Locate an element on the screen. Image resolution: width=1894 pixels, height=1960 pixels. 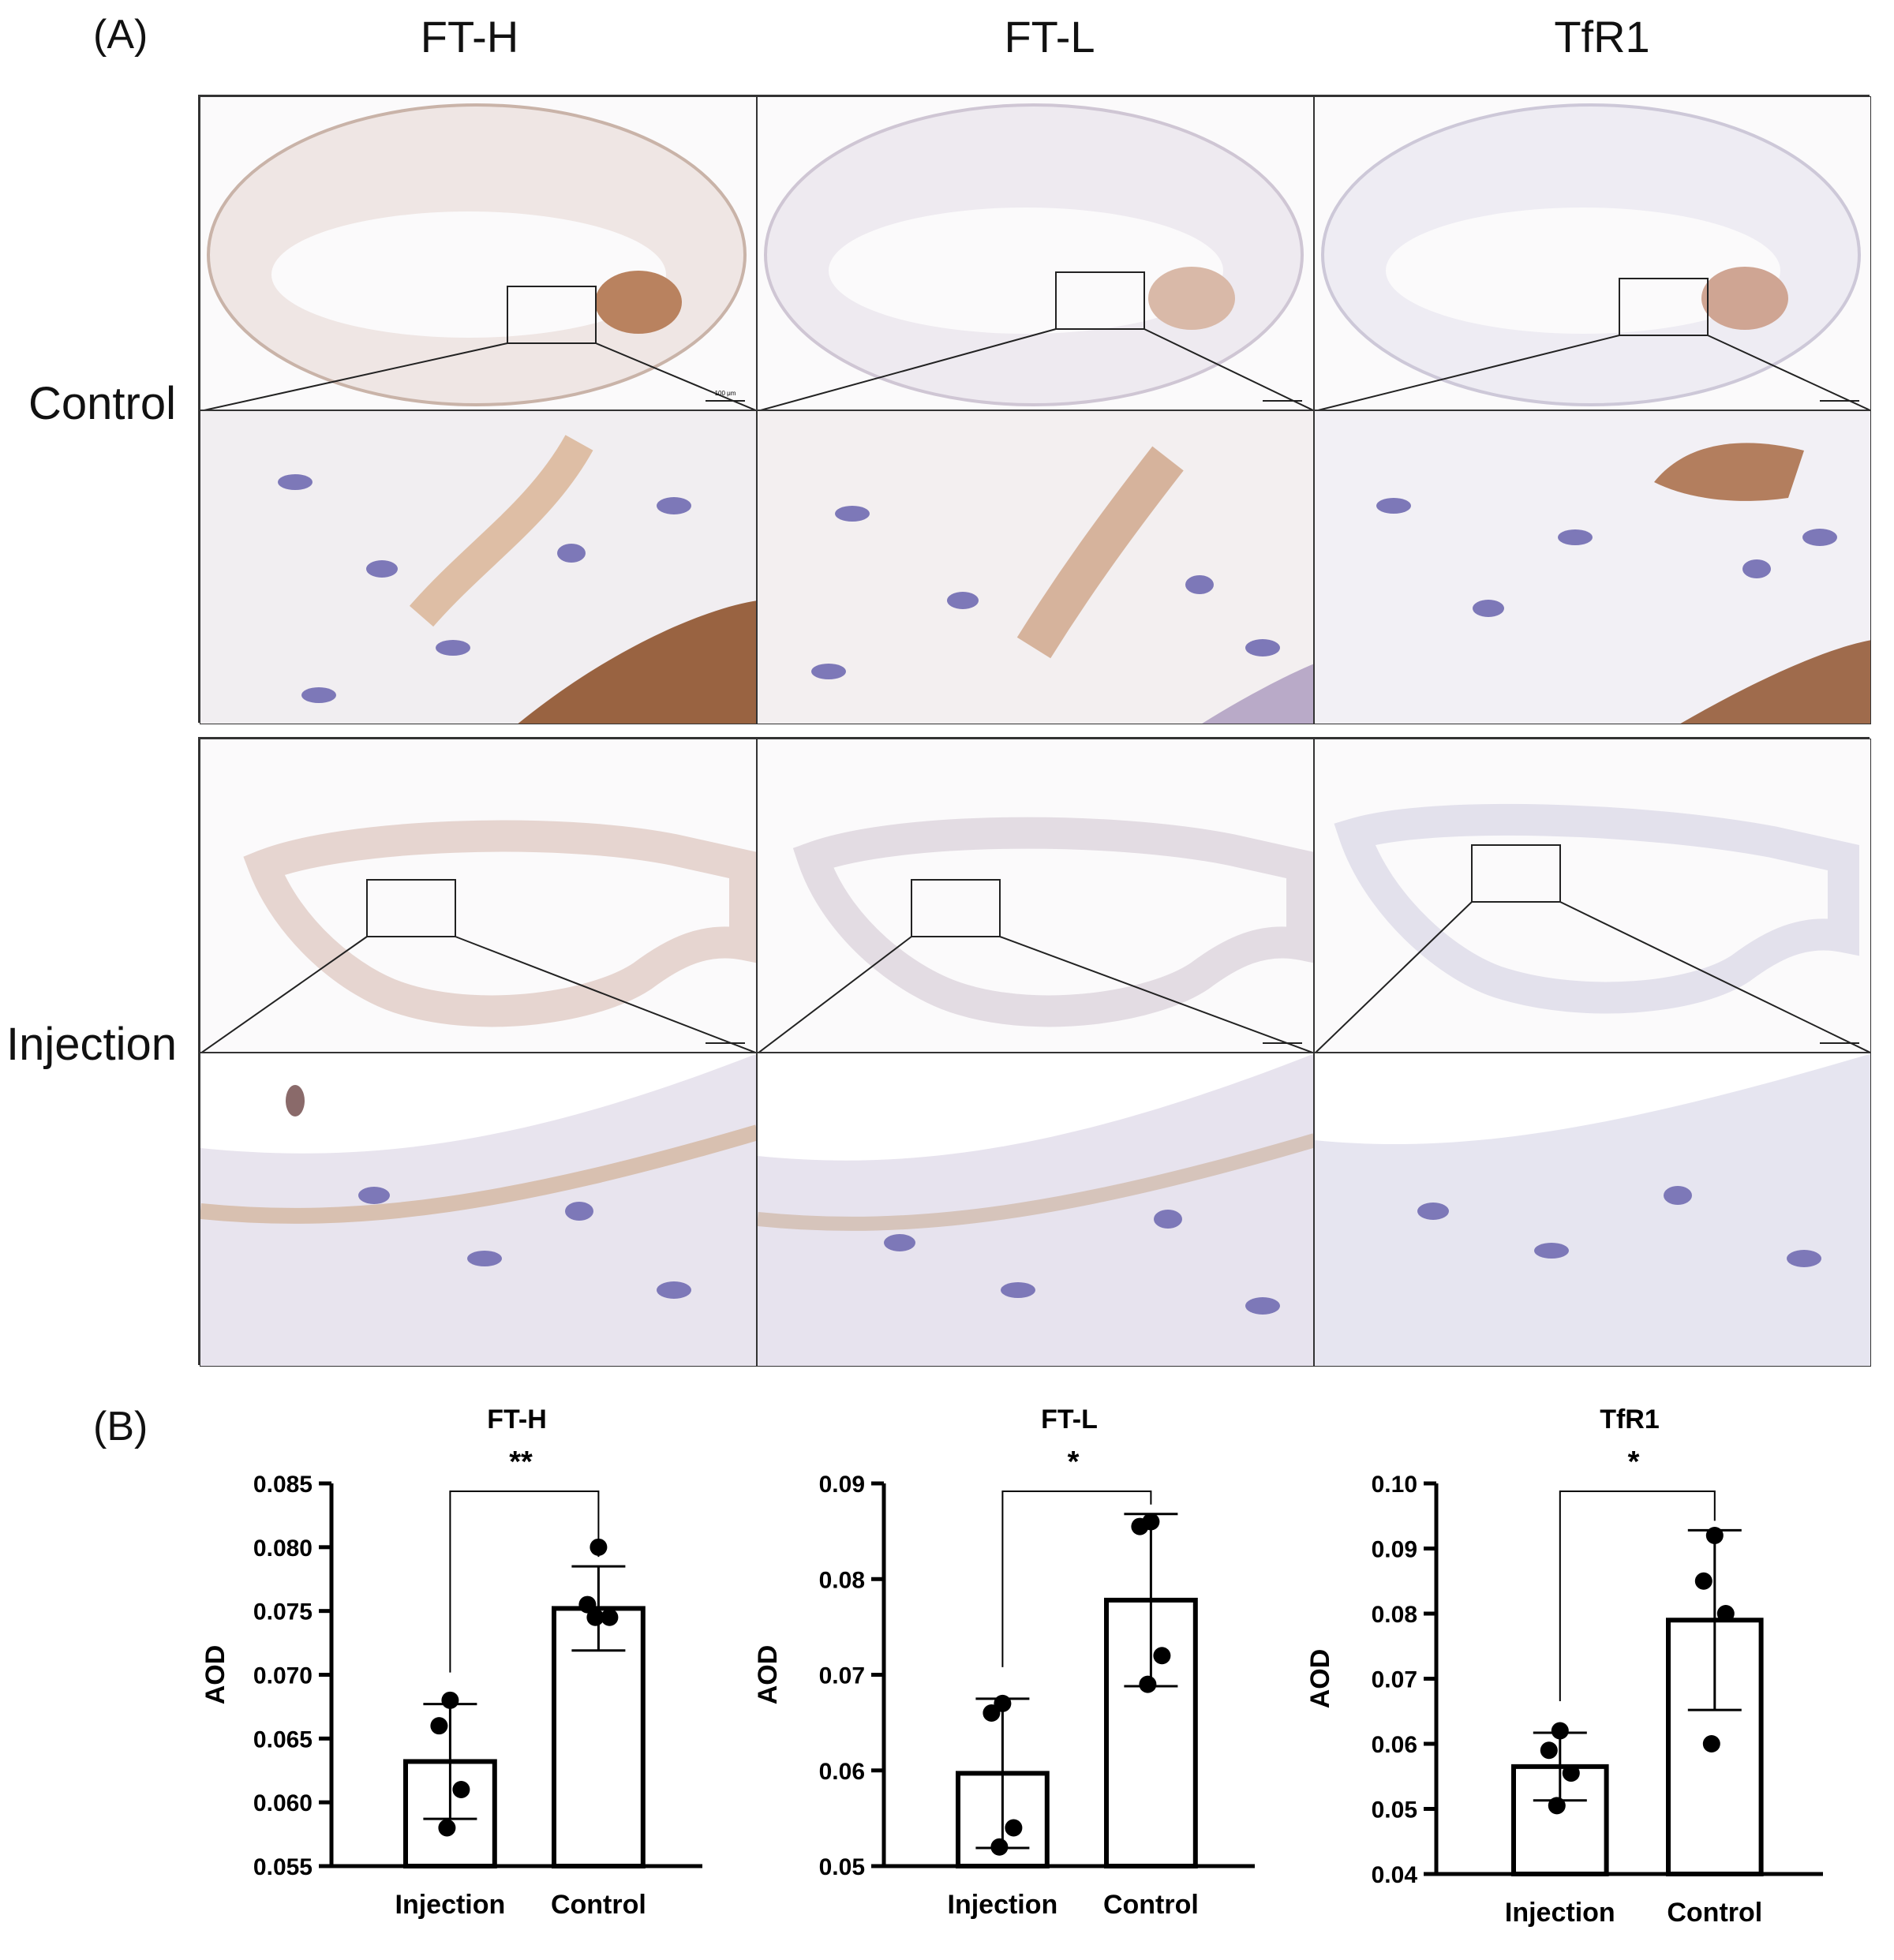
y-tick-label: 0.075 is located at coordinates (283, 1612).